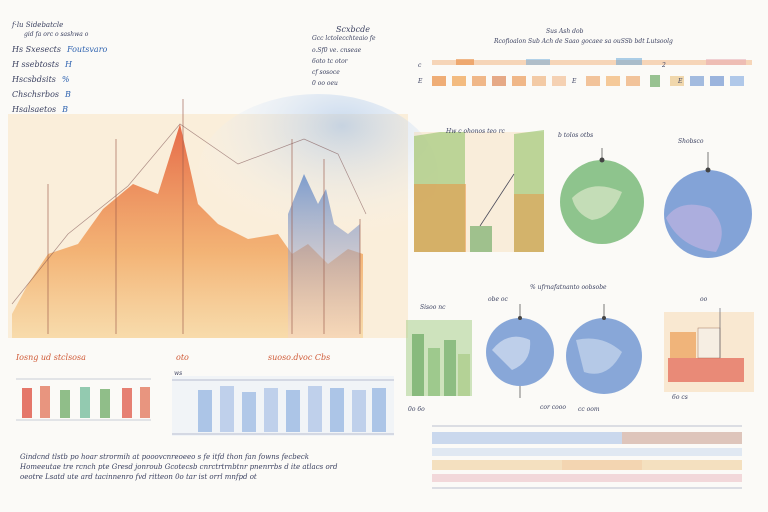  What do you see at coordinates (51, 357) in the screenshot?
I see `main-chart-label-left: Iosng ud stclsosa` at bounding box center [51, 357].